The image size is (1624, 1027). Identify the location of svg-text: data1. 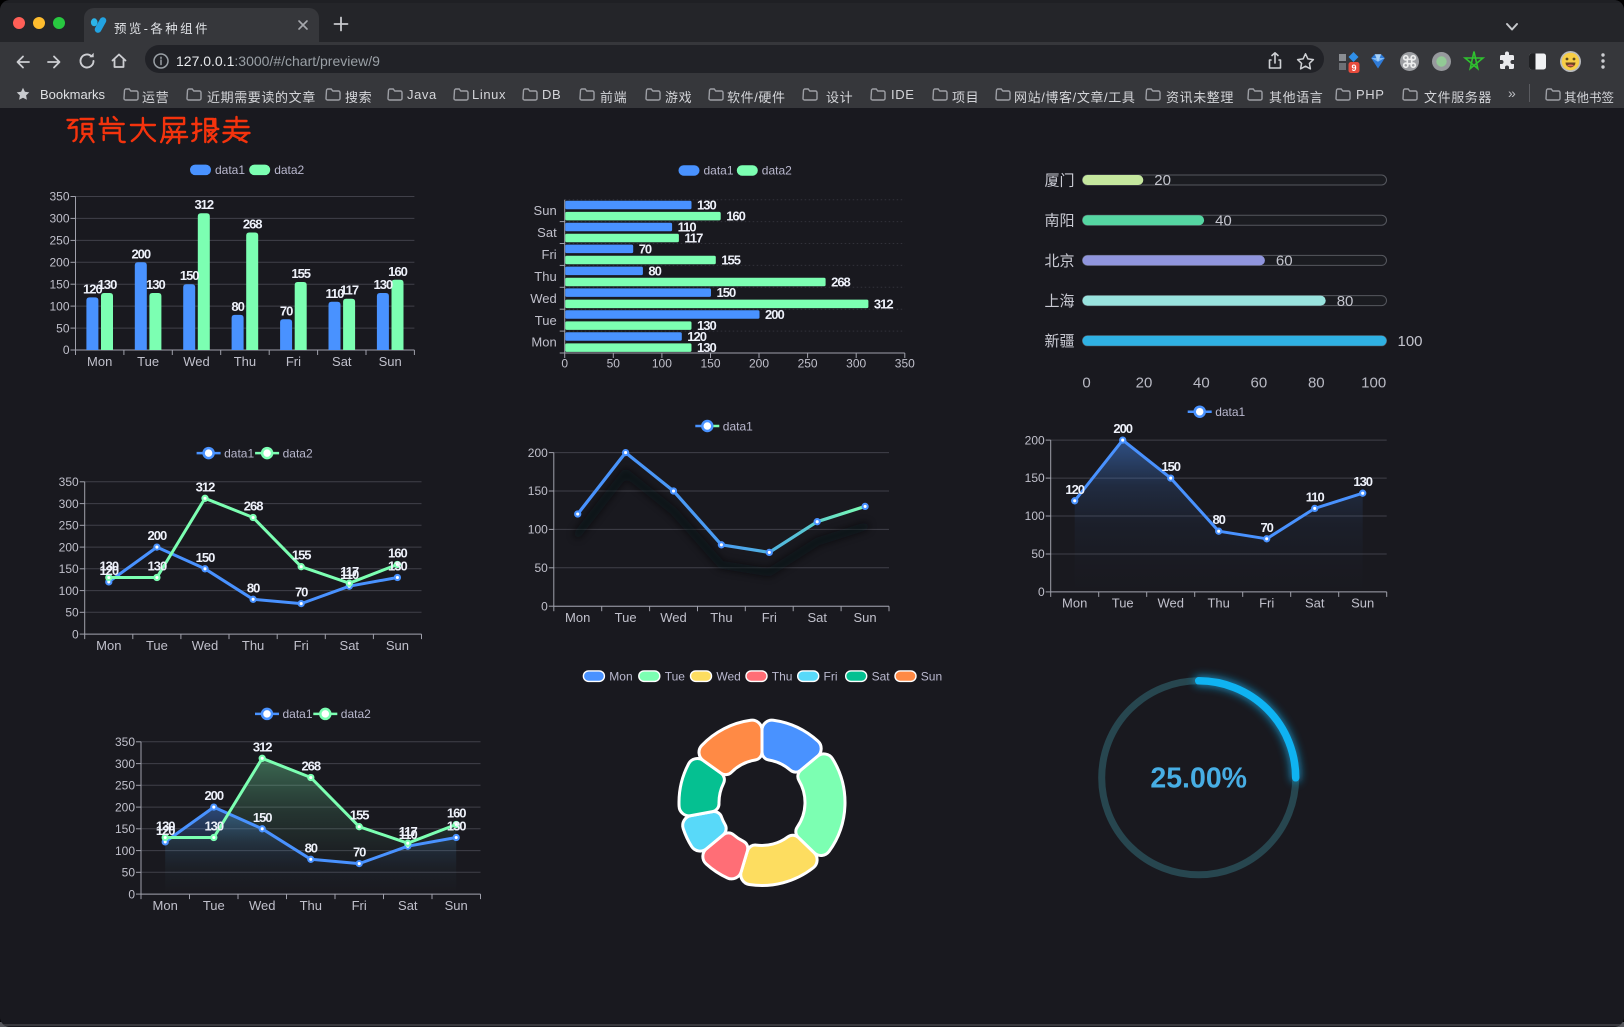
(719, 170).